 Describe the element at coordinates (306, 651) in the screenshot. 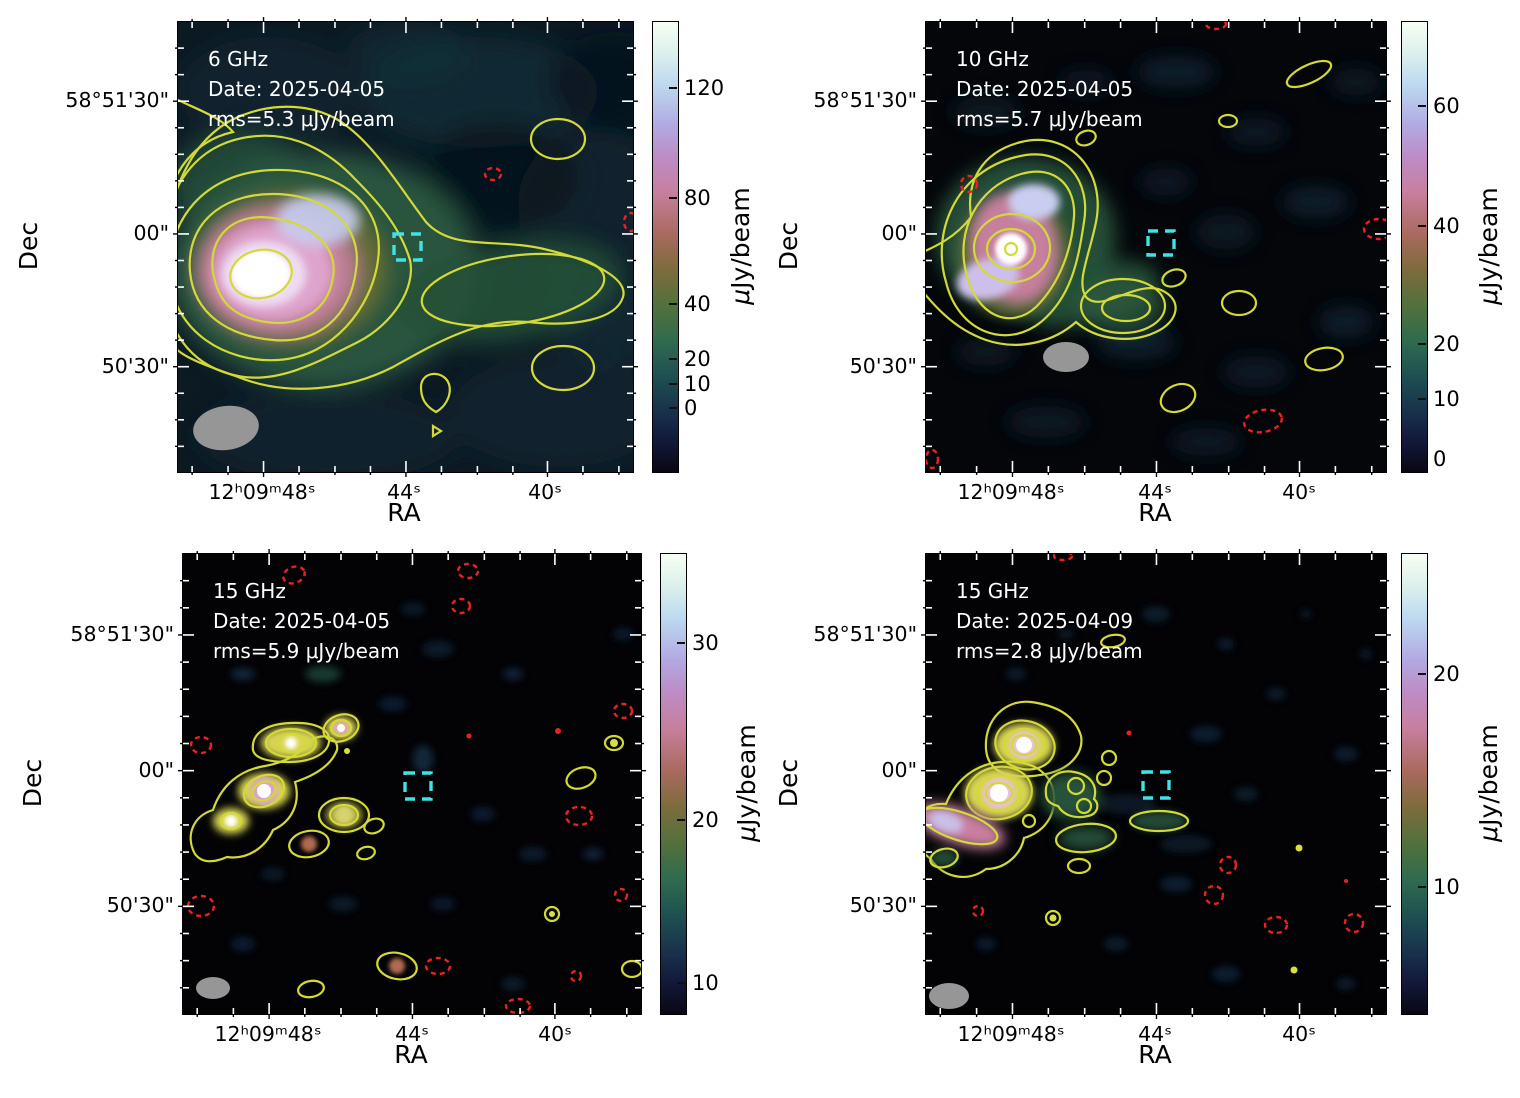

I see `rms-label: rms=5.9 μJy/beam` at that location.